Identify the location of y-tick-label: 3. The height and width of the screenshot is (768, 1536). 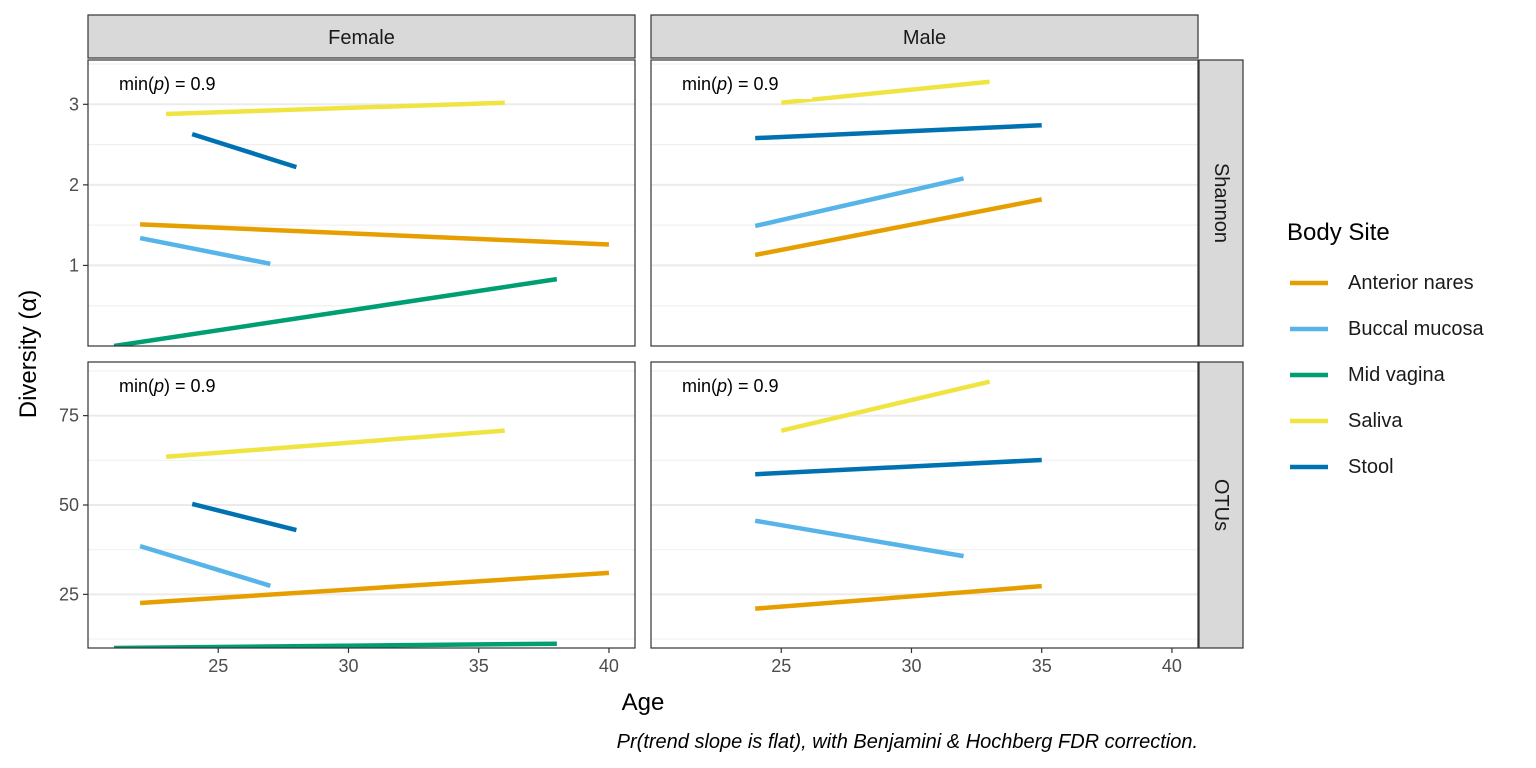
(74, 104).